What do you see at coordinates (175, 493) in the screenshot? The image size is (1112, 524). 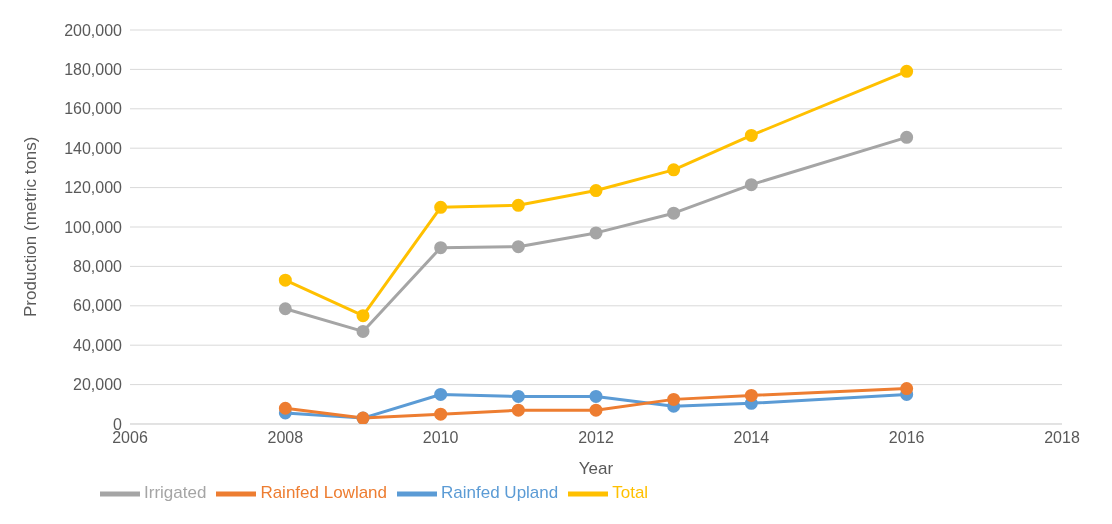 I see `legend-label: Irrigated` at bounding box center [175, 493].